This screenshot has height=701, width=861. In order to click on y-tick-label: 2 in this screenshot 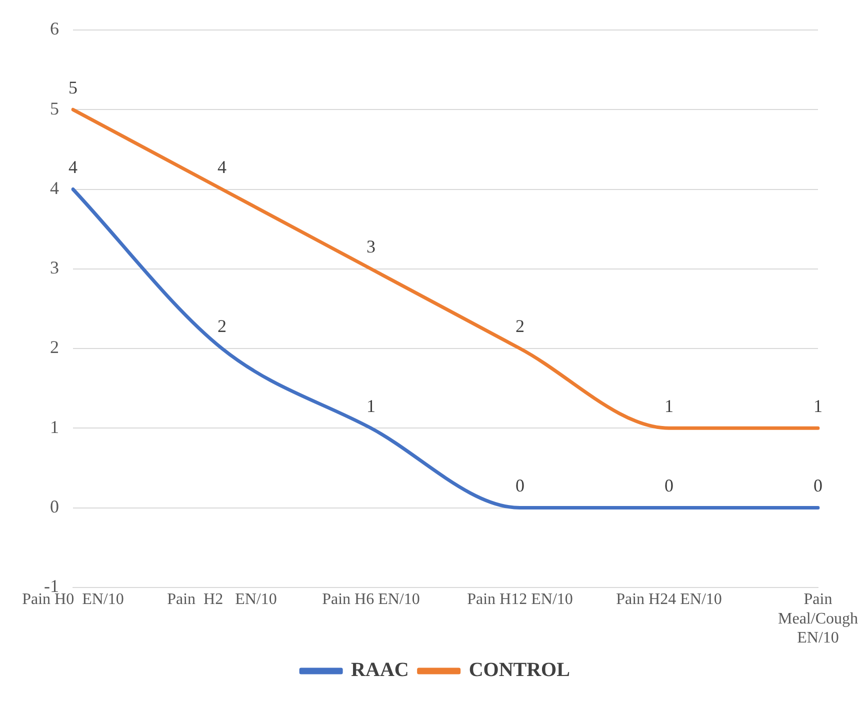, I will do `click(54, 347)`.